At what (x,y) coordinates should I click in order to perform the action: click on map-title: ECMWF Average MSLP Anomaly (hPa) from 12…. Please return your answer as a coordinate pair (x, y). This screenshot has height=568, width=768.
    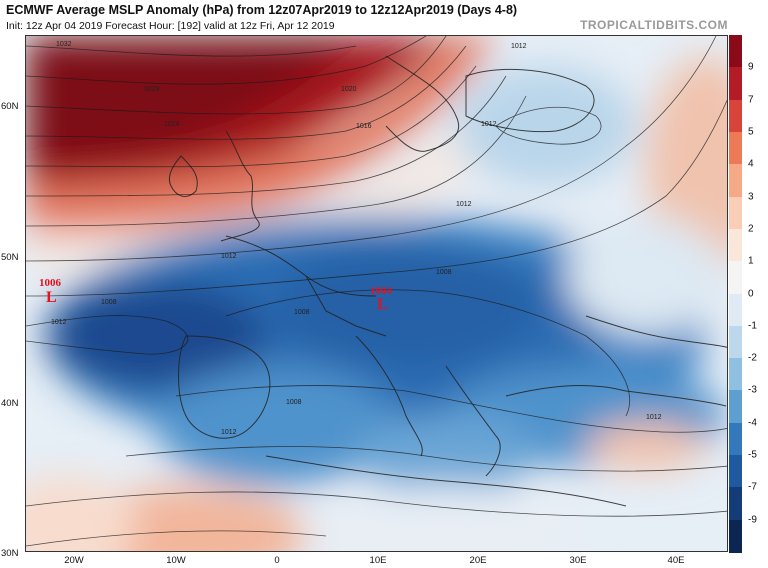
    Looking at the image, I should click on (262, 10).